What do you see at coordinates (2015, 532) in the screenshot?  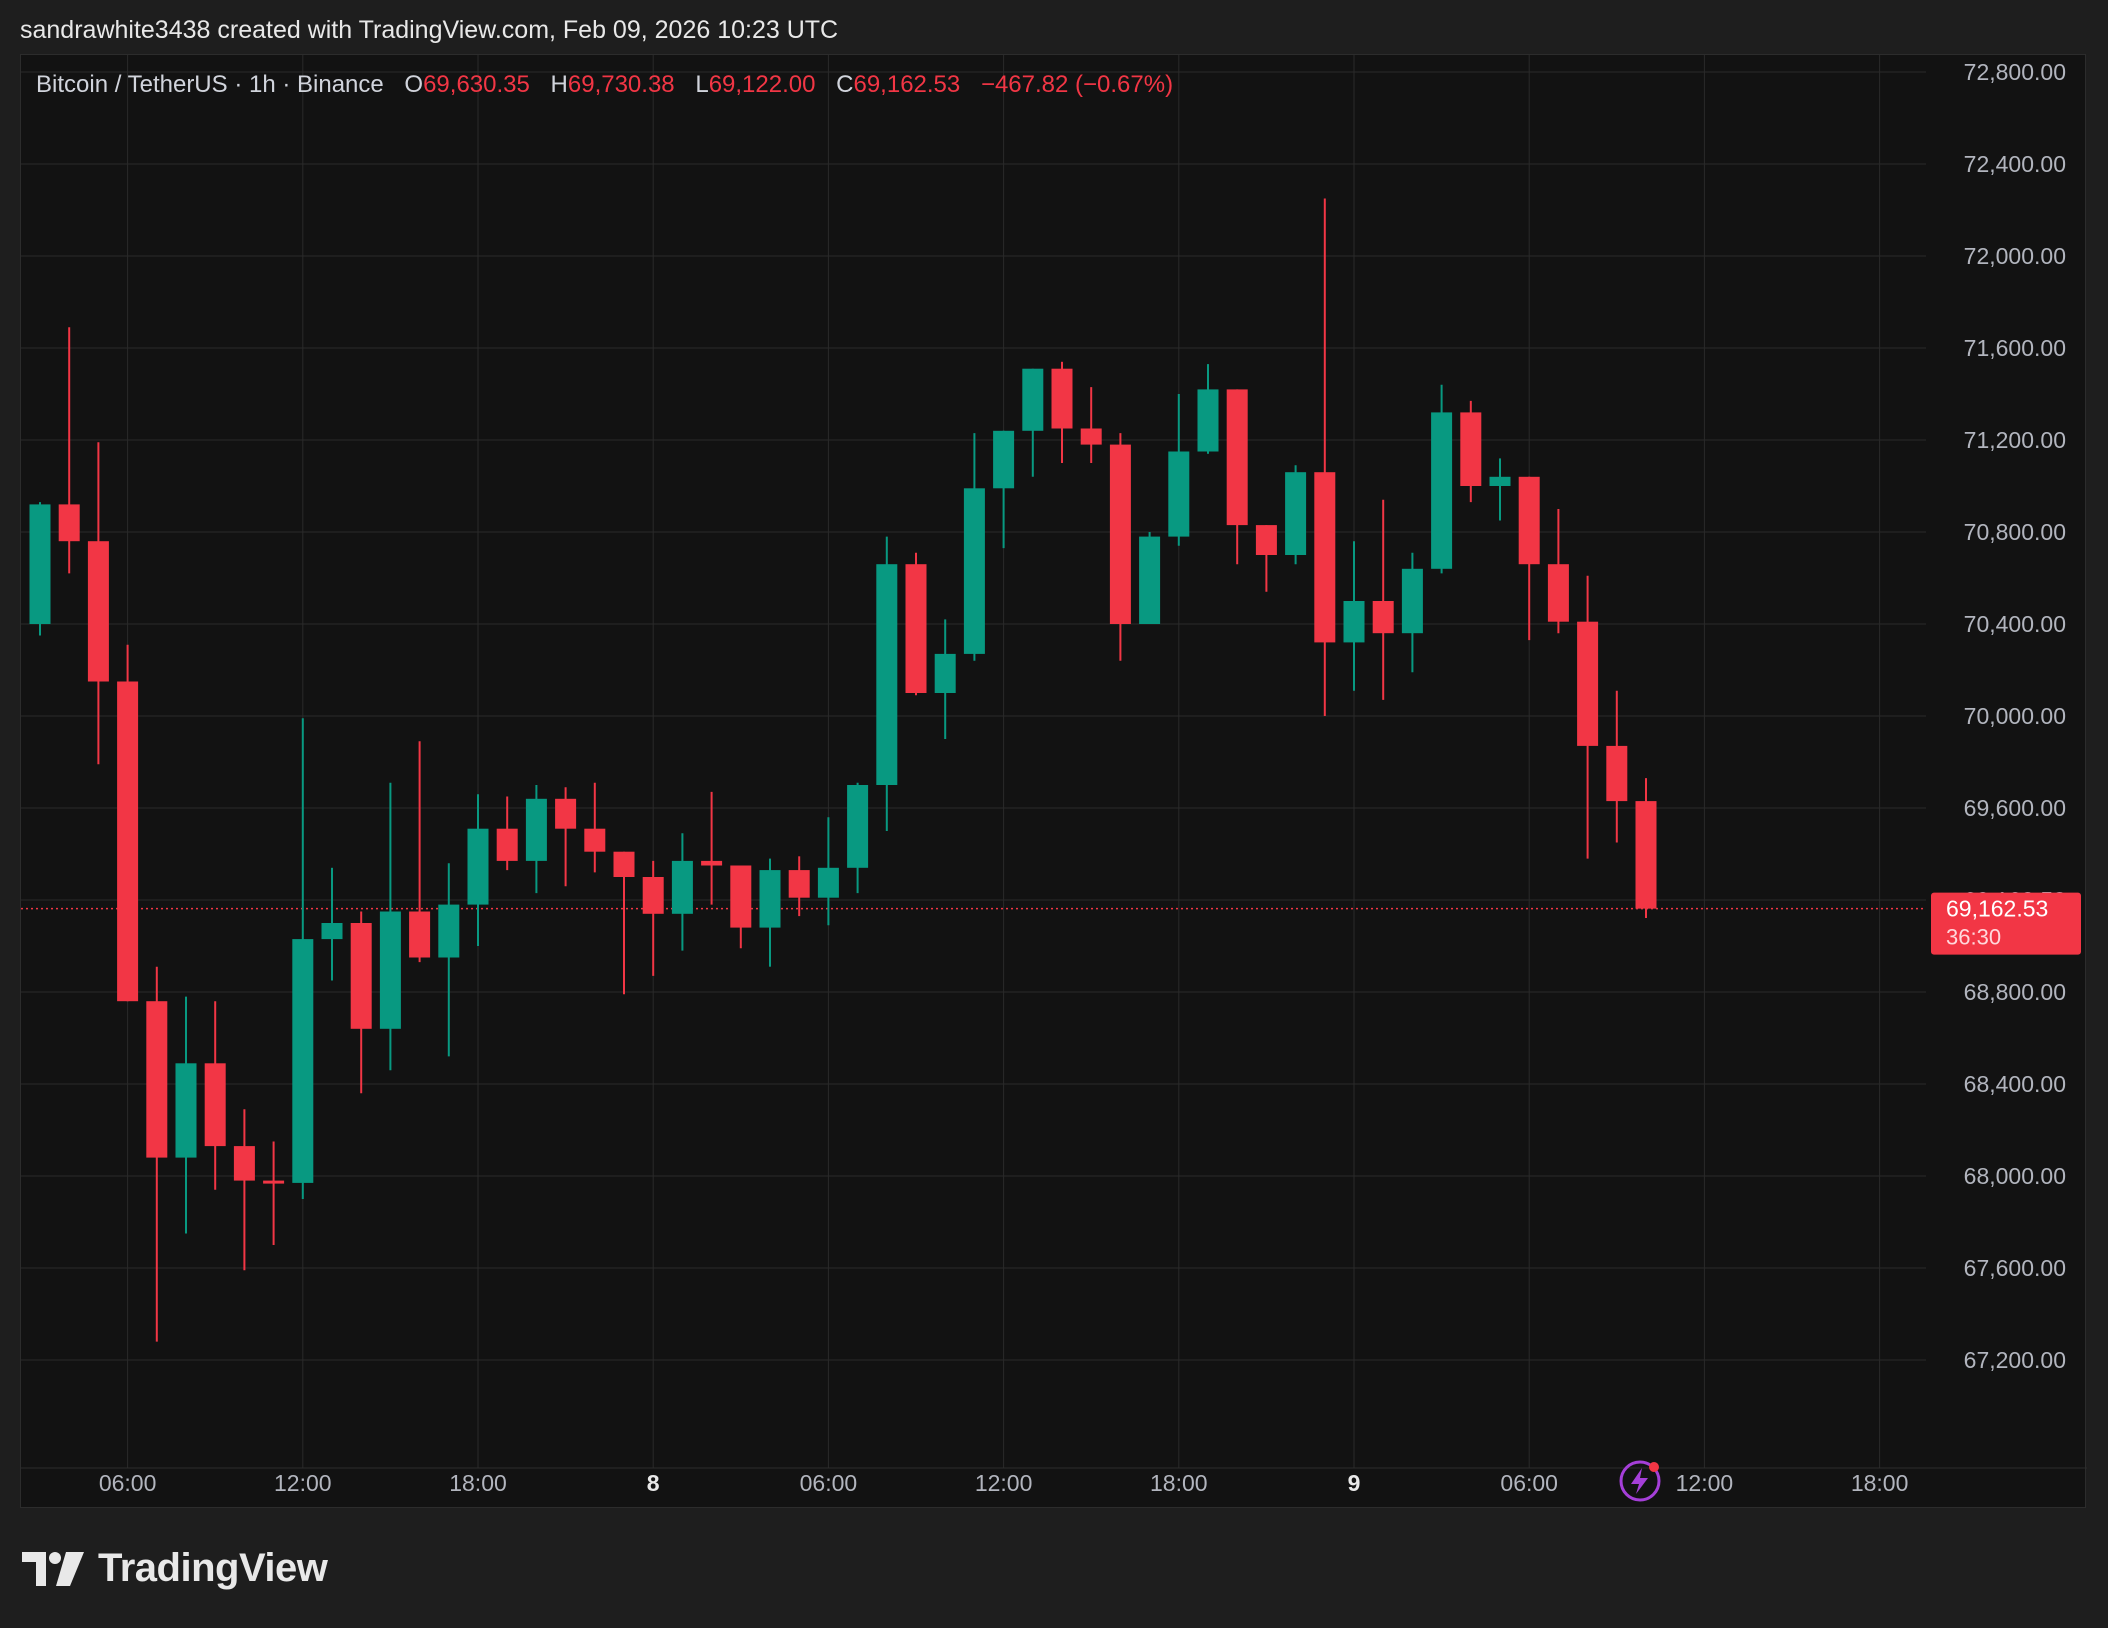 I see `price-tick-label: 70,800.00` at bounding box center [2015, 532].